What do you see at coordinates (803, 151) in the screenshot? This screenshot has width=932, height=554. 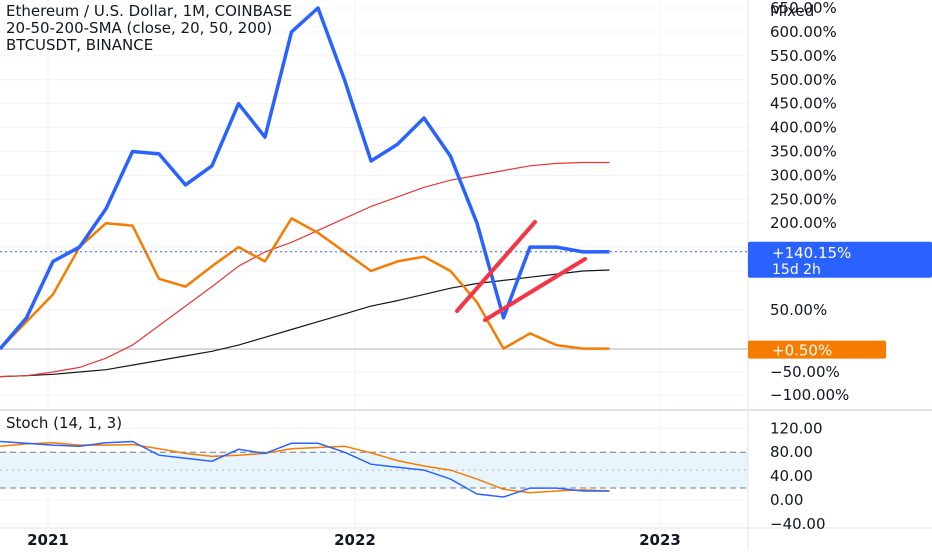 I see `y-tick-label: 350.00%` at bounding box center [803, 151].